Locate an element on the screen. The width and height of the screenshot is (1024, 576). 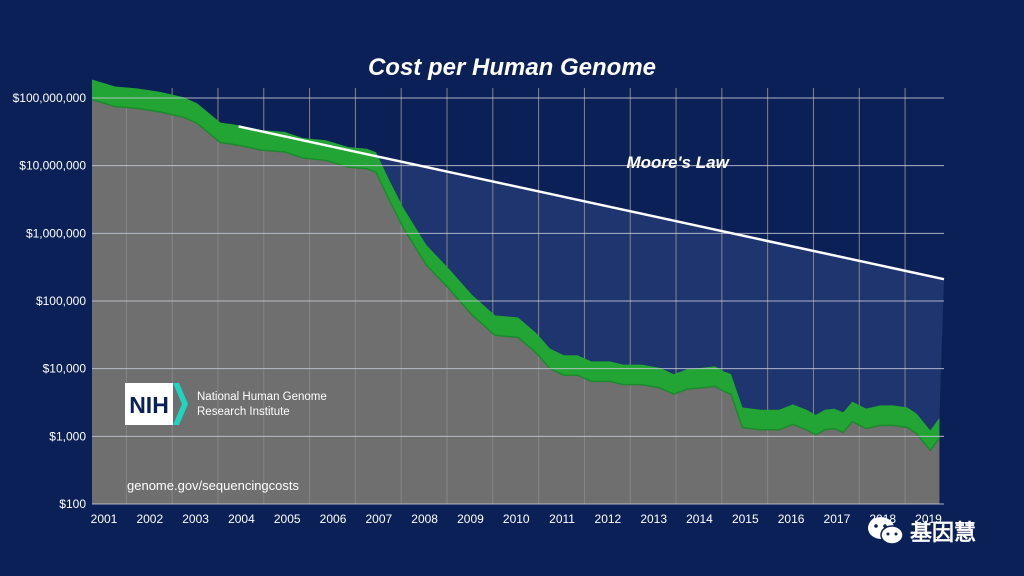
x-tick-label: 2003 is located at coordinates (195, 519).